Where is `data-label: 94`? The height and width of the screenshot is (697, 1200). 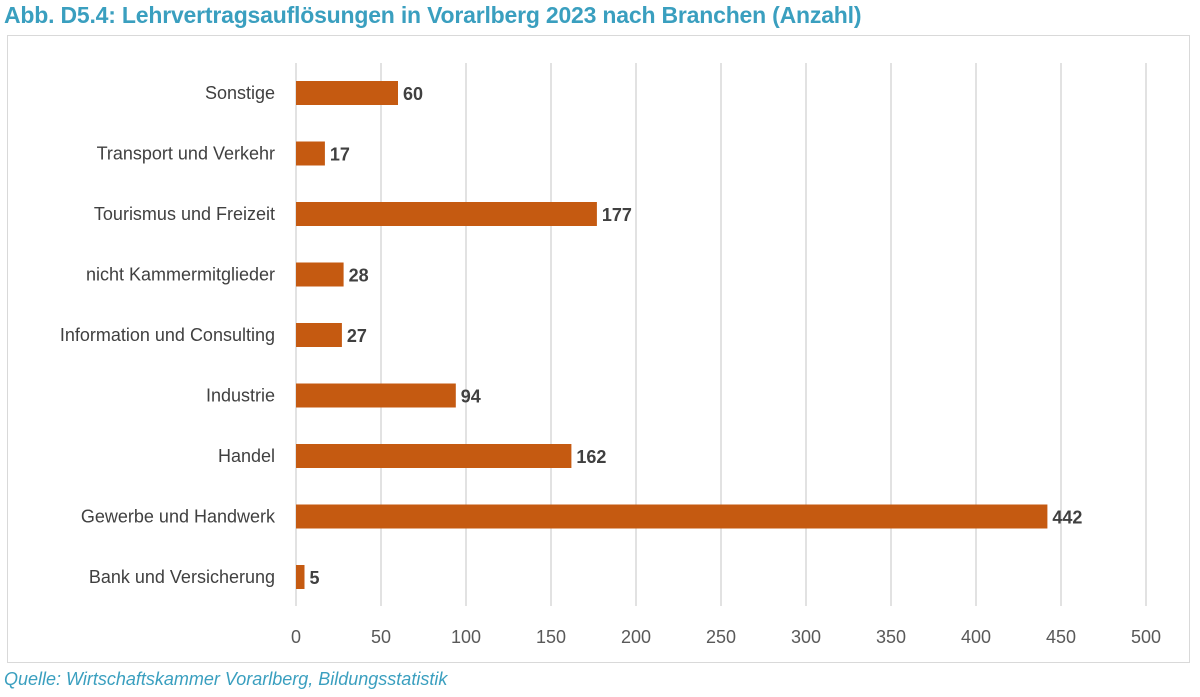 data-label: 94 is located at coordinates (471, 397).